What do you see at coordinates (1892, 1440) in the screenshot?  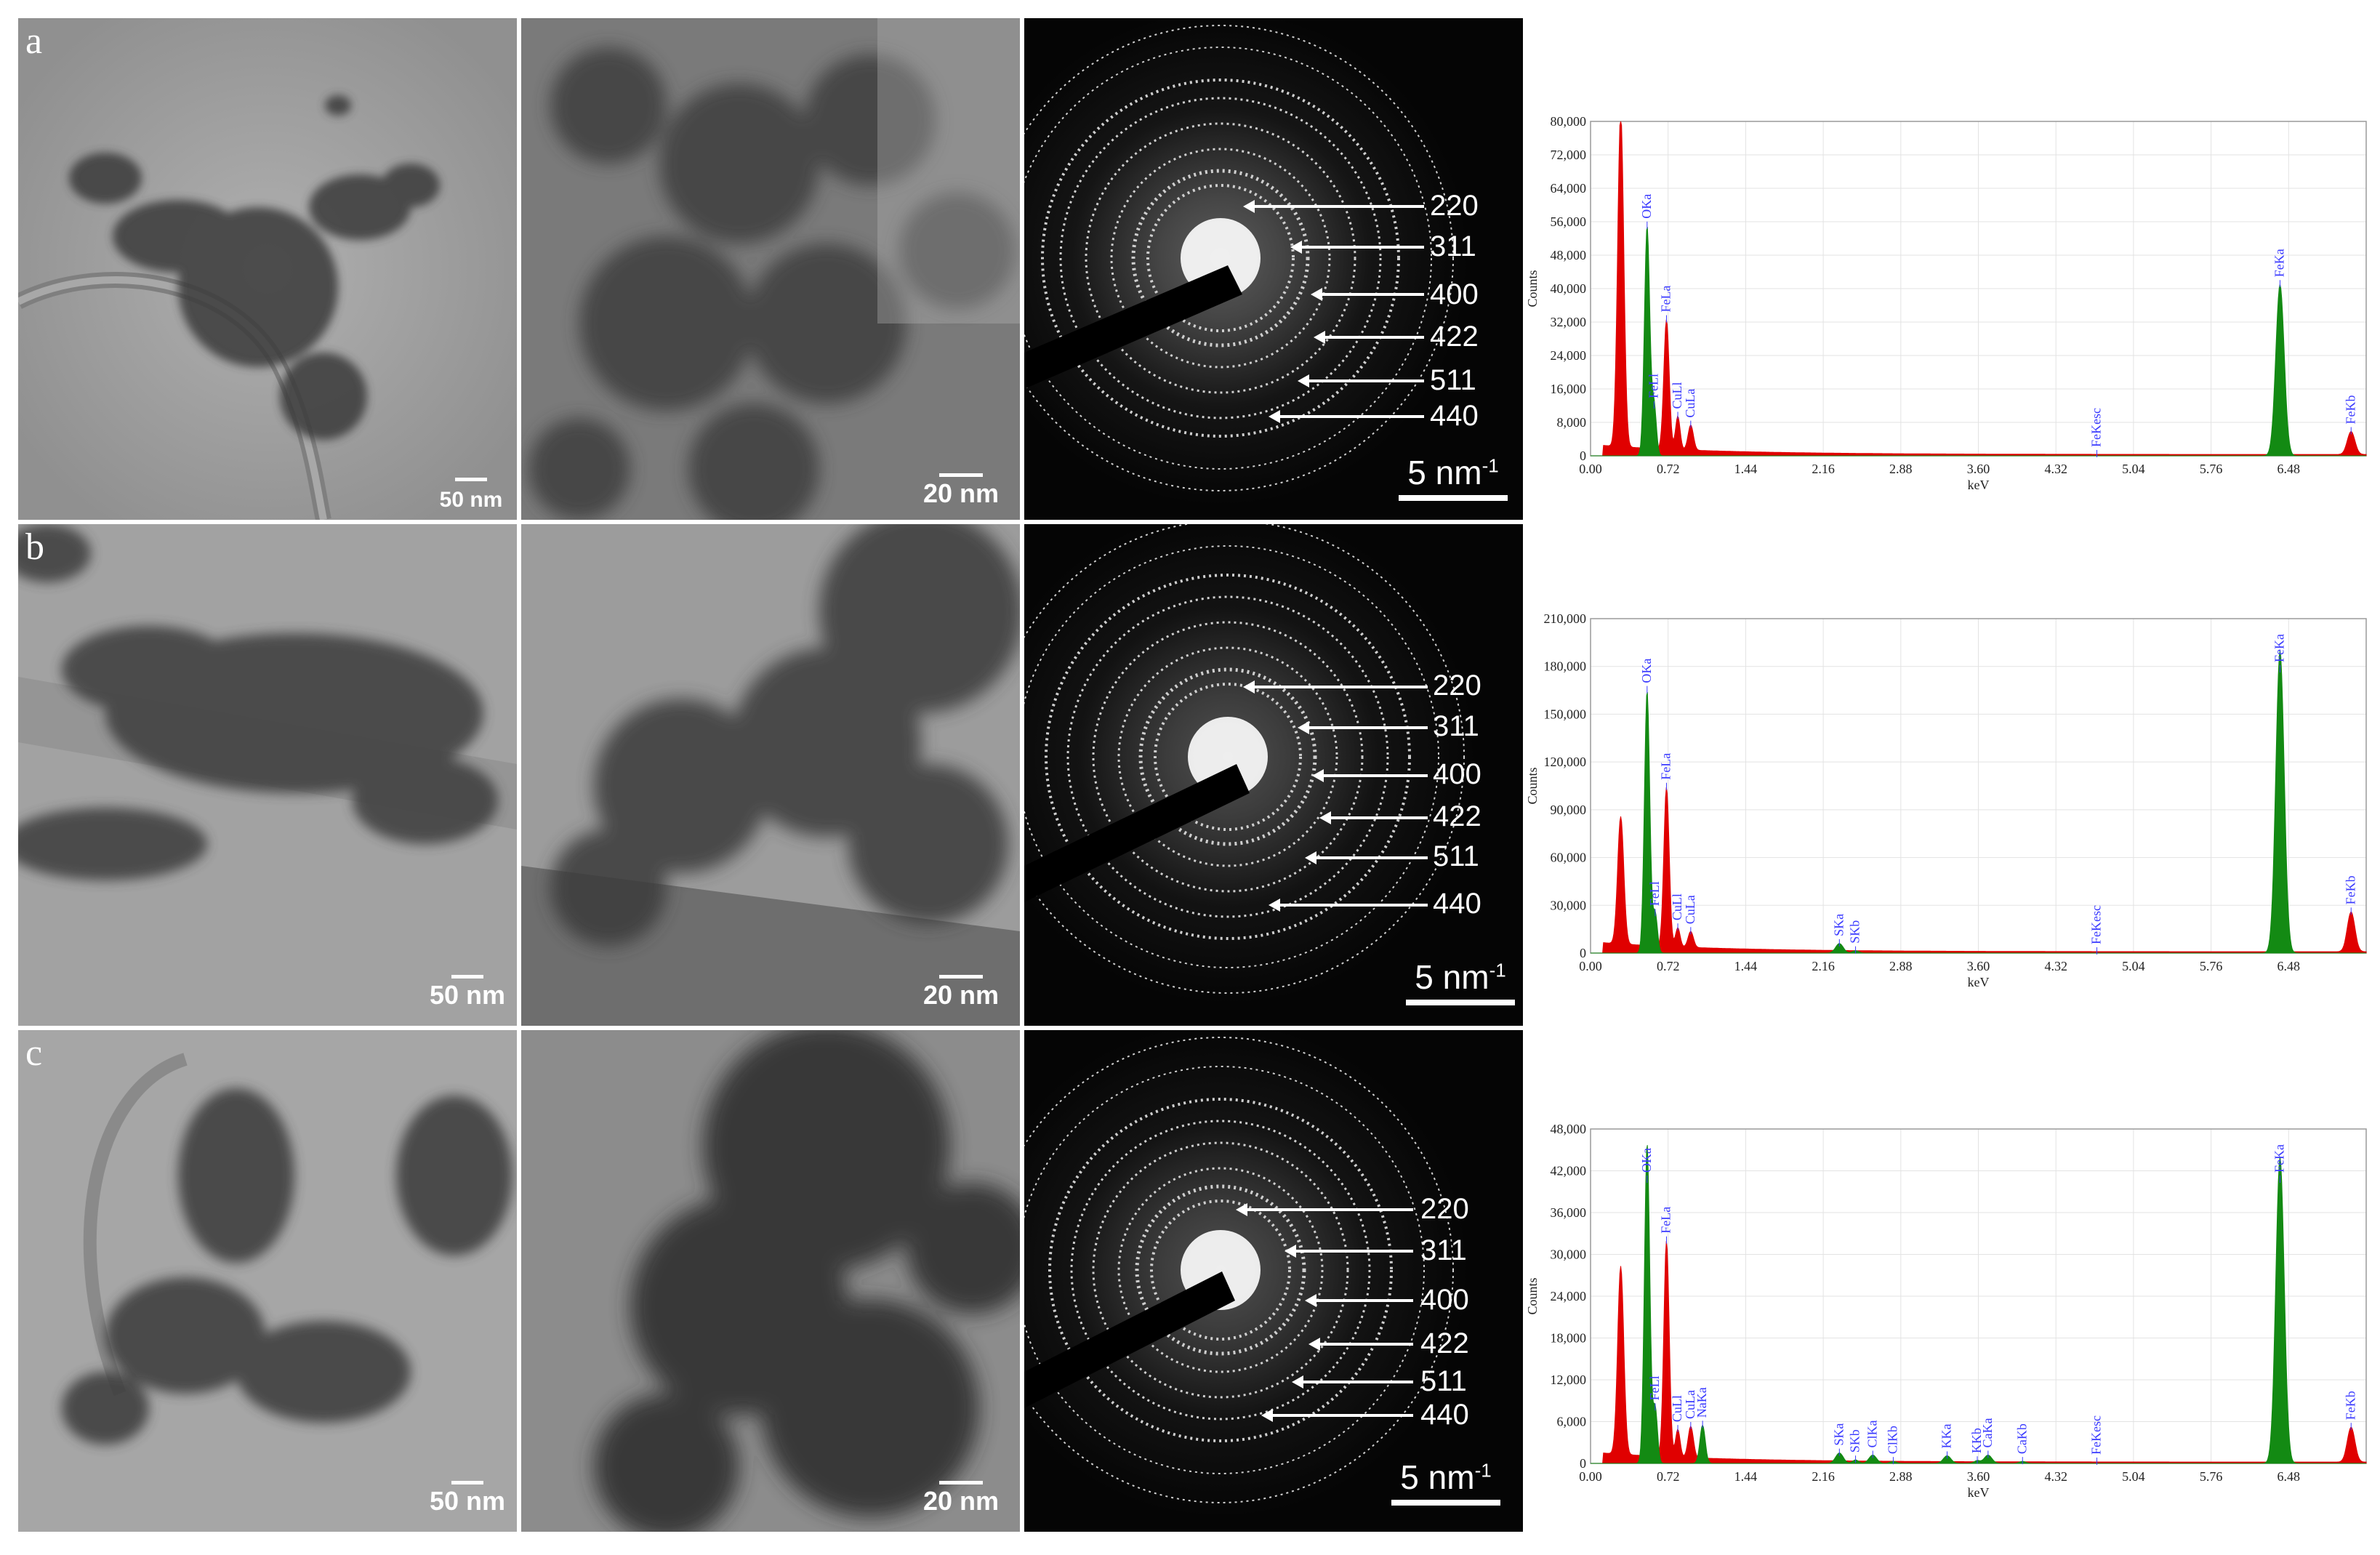 I see `peak-label: ClKb` at bounding box center [1892, 1440].